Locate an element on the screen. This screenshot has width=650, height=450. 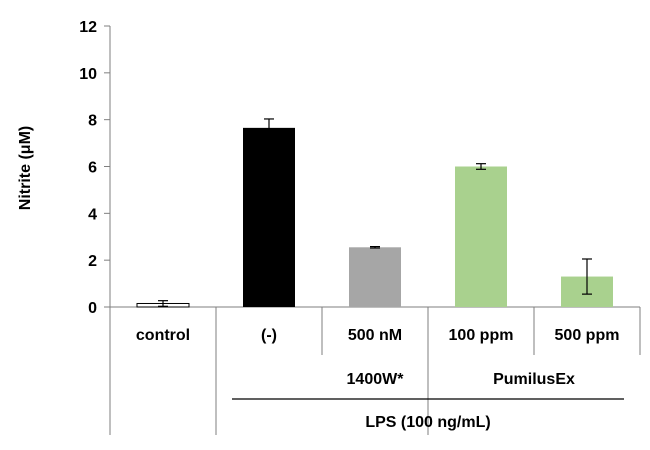
y-tick-label: 2 is located at coordinates (92, 261).